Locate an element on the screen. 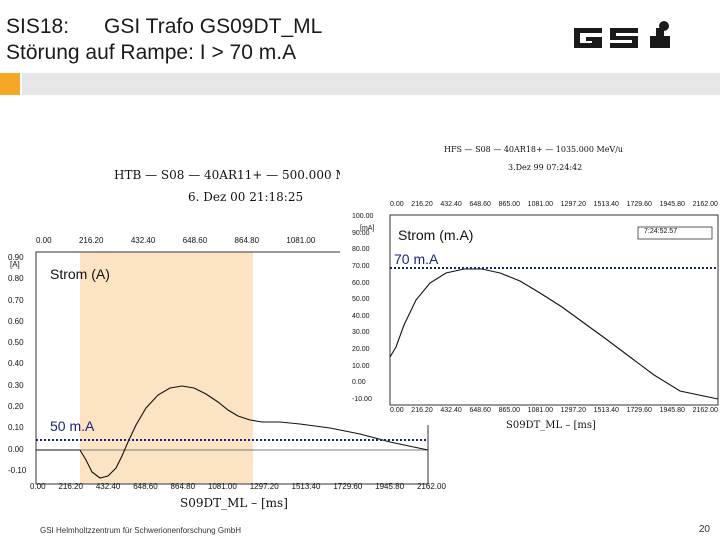  right-ytick: 60.00 is located at coordinates (361, 283).